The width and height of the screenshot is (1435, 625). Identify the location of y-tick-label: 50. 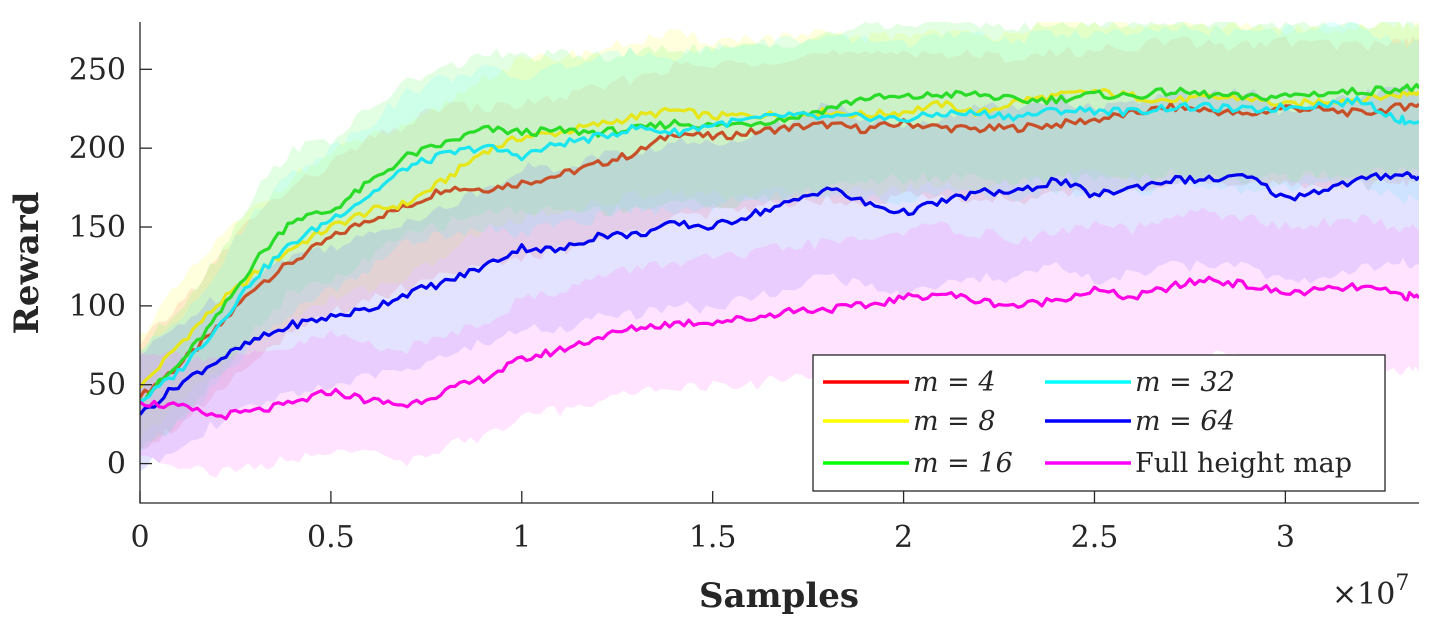
(107, 385).